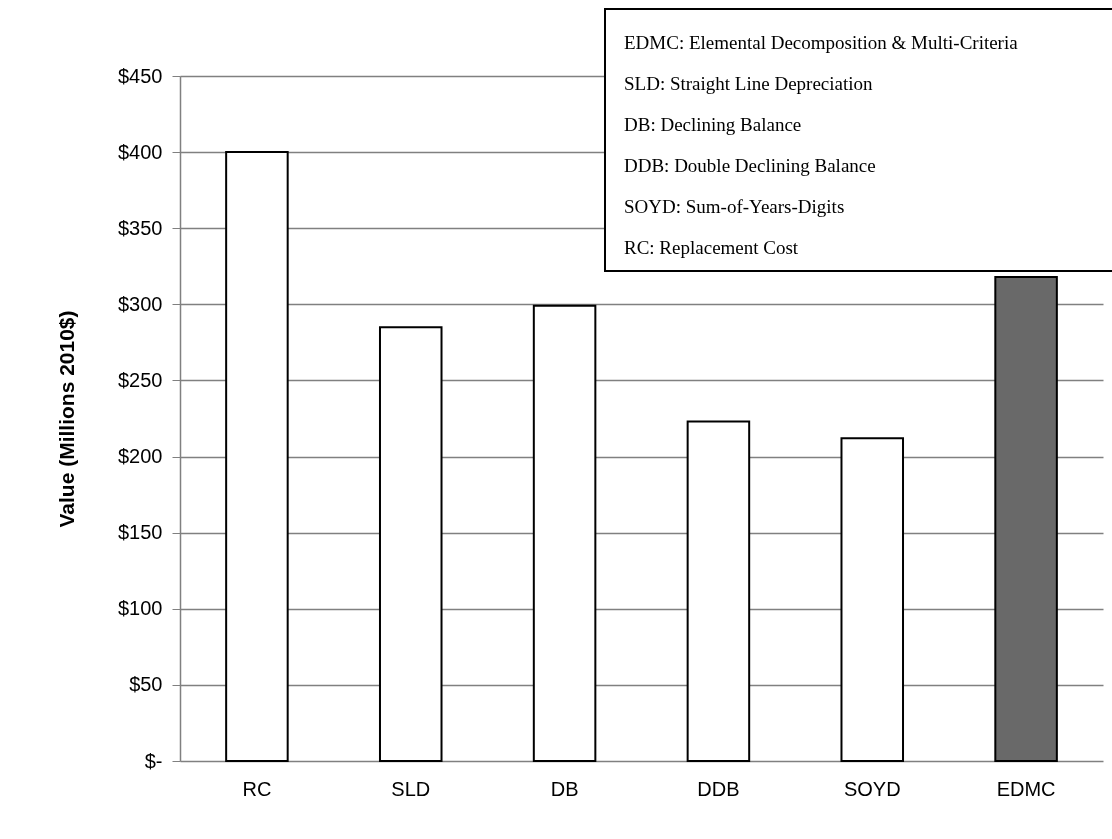 Image resolution: width=1112 pixels, height=839 pixels. What do you see at coordinates (712, 248) in the screenshot?
I see `annotation: RC: Replacement Cost` at bounding box center [712, 248].